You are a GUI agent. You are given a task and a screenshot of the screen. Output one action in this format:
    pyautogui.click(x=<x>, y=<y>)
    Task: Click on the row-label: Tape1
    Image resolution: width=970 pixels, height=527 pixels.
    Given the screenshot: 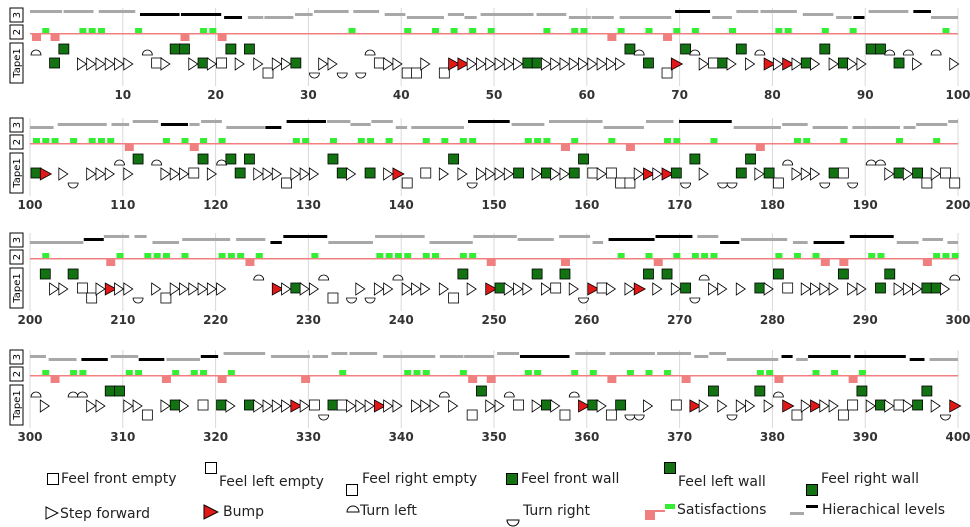 What is the action you would take?
    pyautogui.click(x=17, y=63)
    